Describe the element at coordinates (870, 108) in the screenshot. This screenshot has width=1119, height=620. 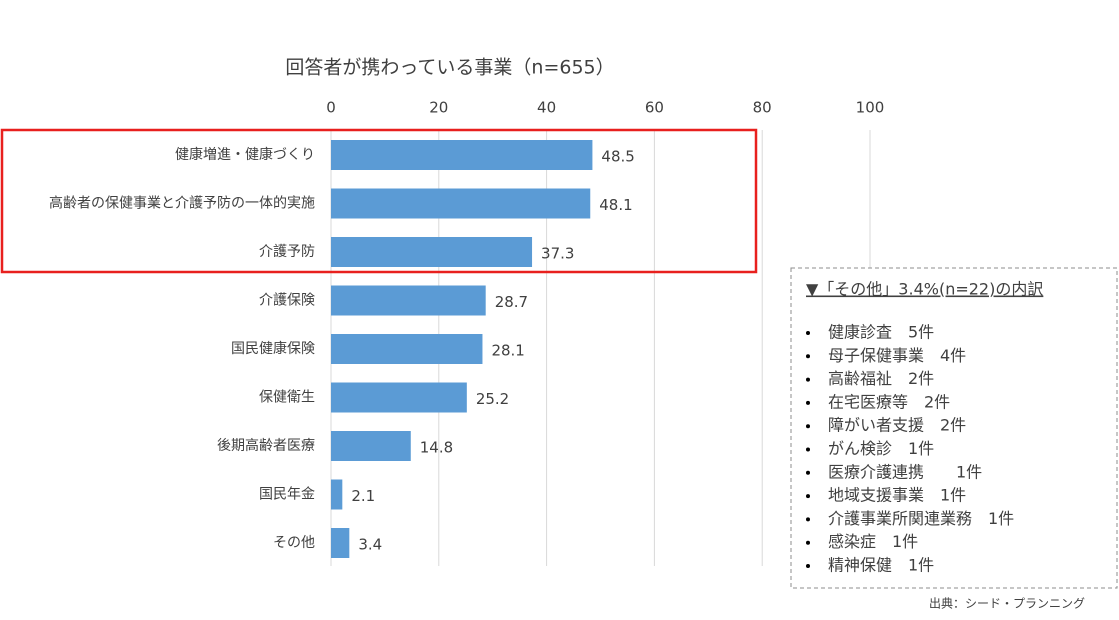
I see `x-tick-label: 100` at that location.